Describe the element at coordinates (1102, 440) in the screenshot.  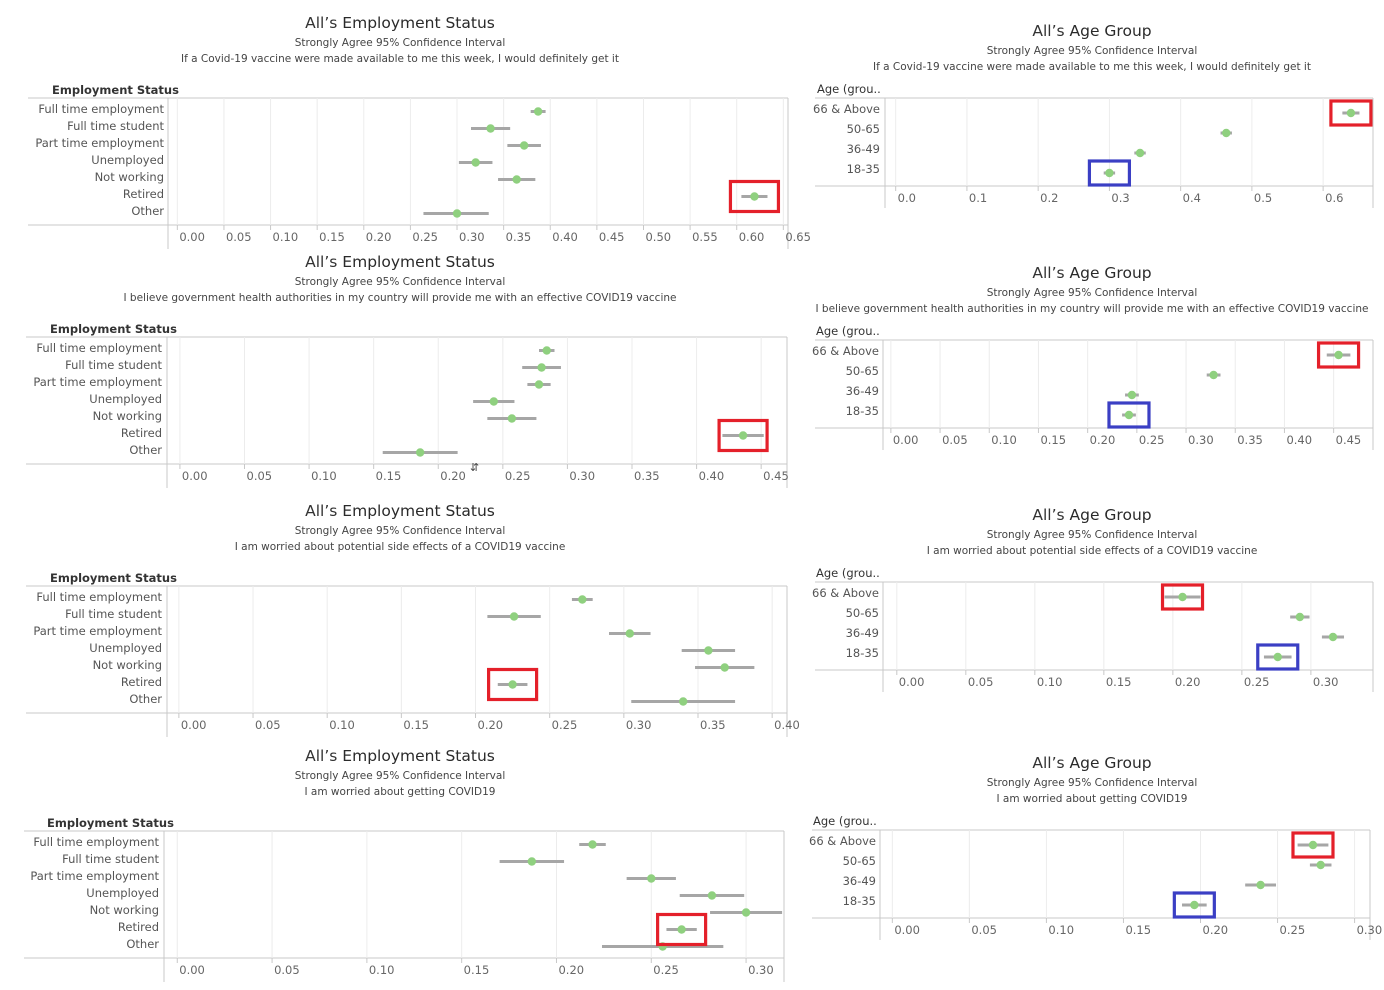
I see `tick-label: 0.20` at that location.